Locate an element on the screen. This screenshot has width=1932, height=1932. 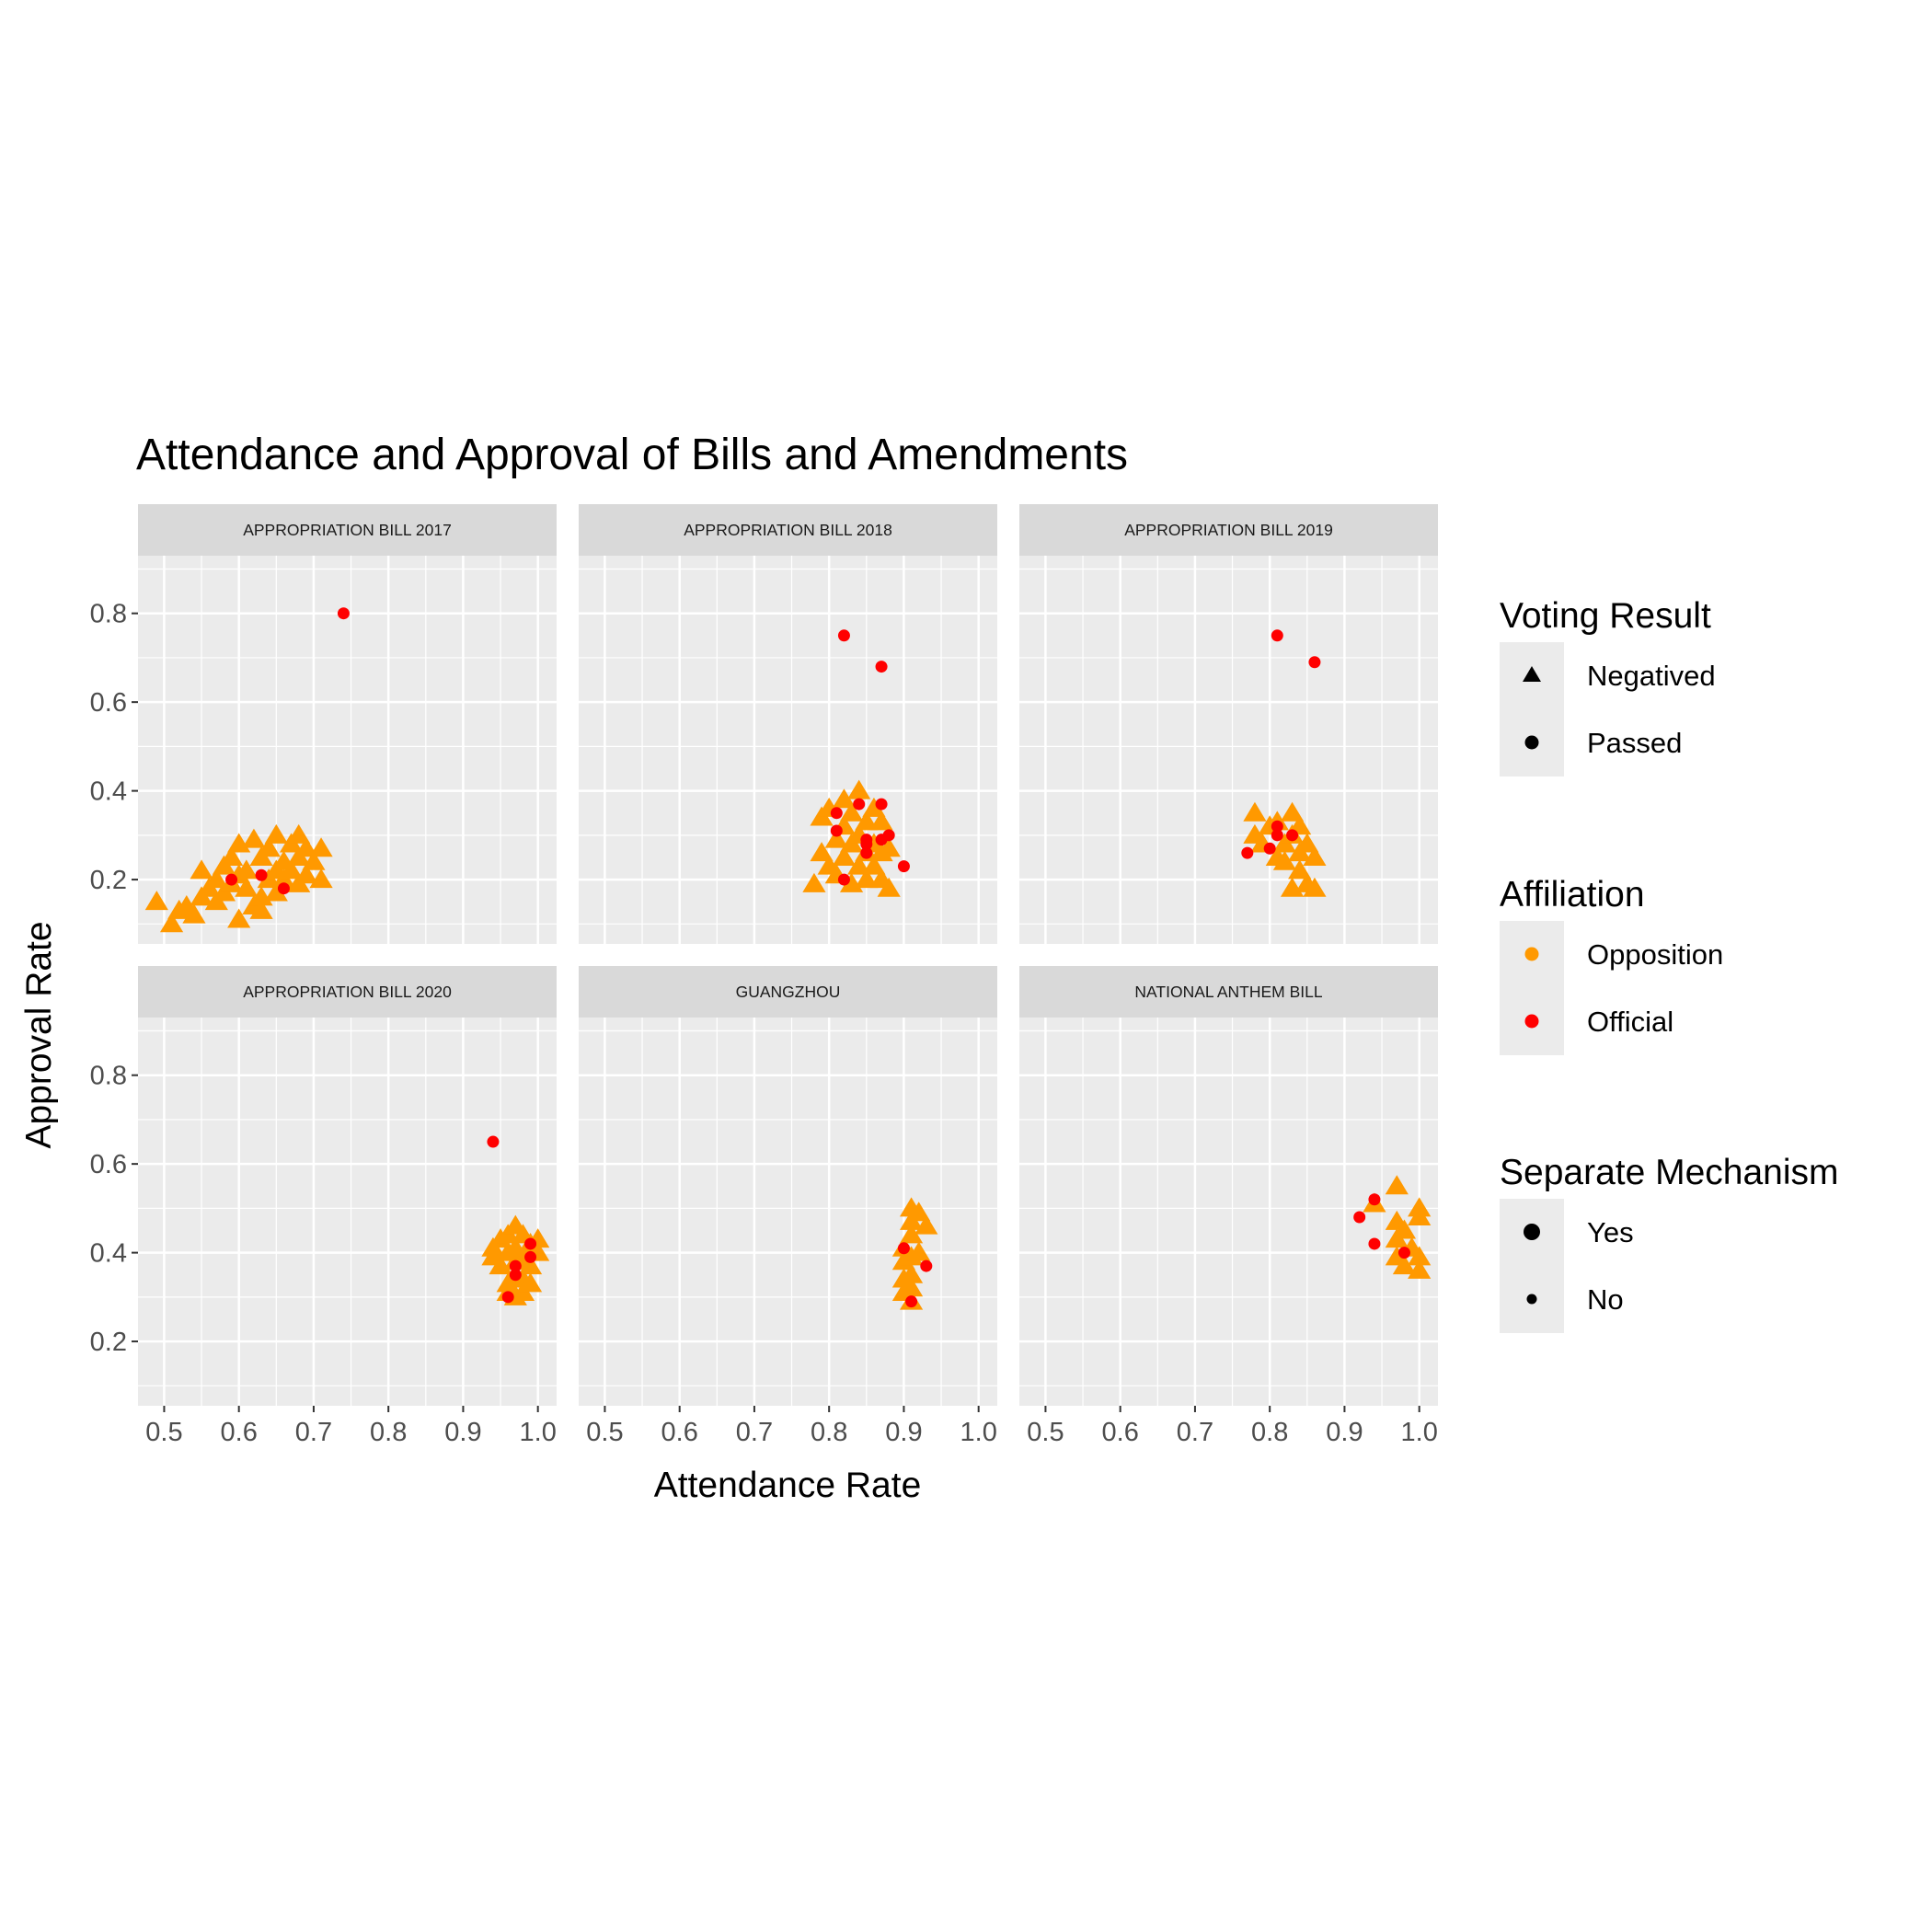
strip-label: APPROPRIATION BILL 2018 is located at coordinates (788, 530).